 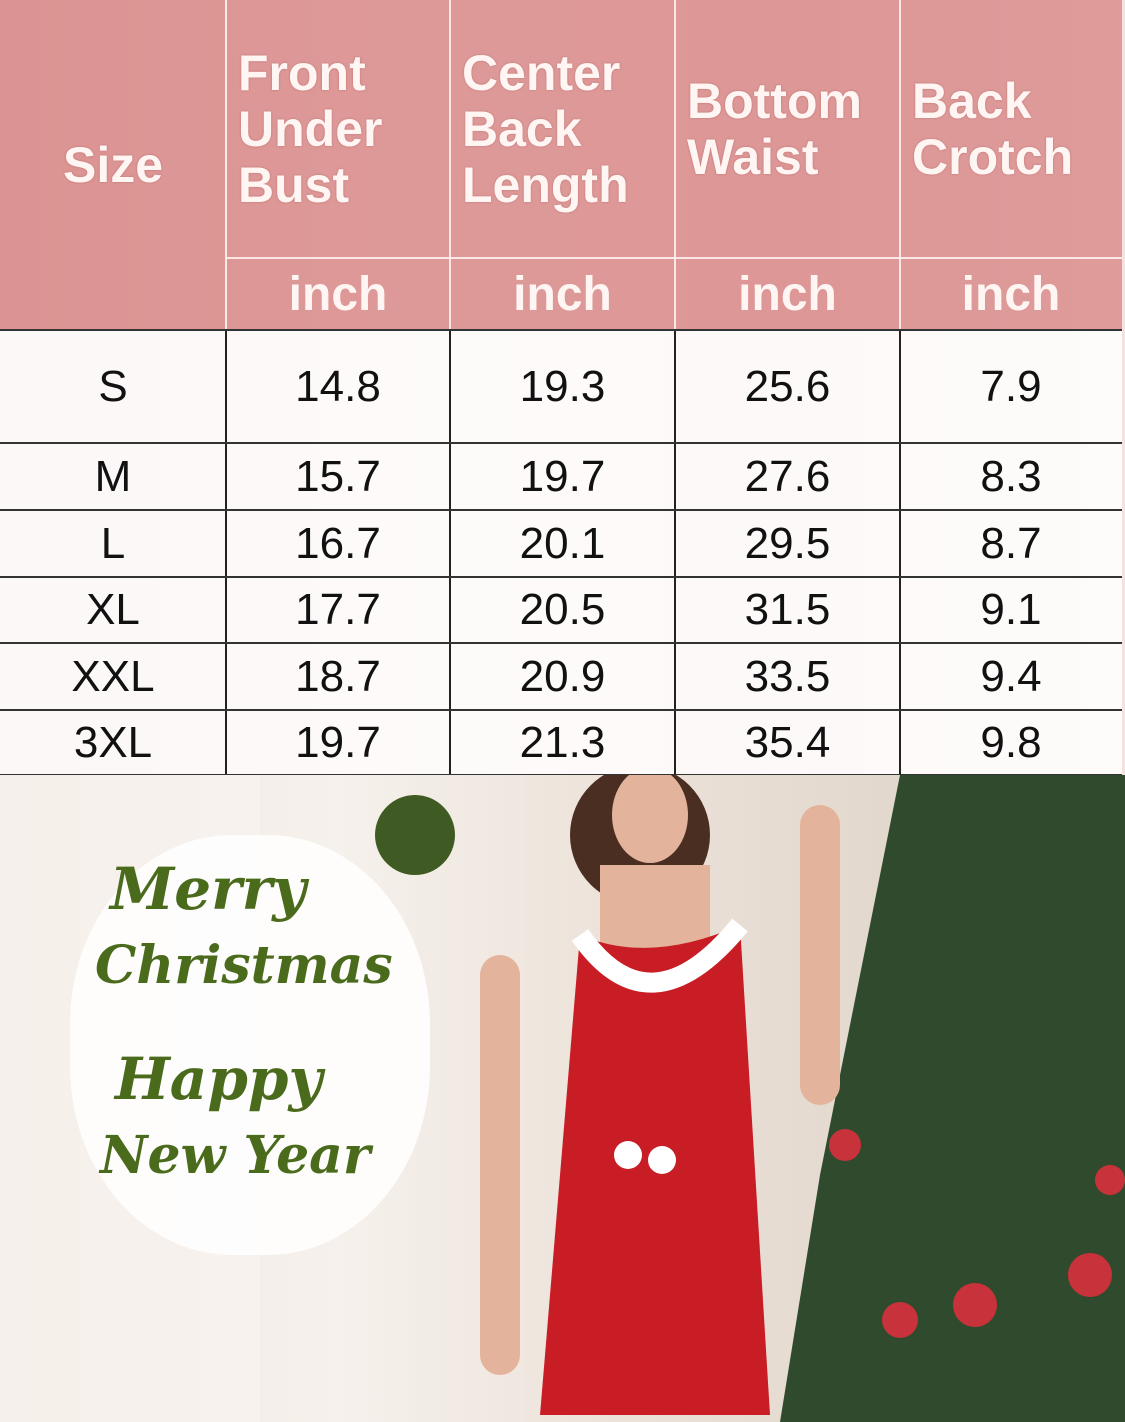 What do you see at coordinates (113, 476) in the screenshot?
I see `size-cell: M` at bounding box center [113, 476].